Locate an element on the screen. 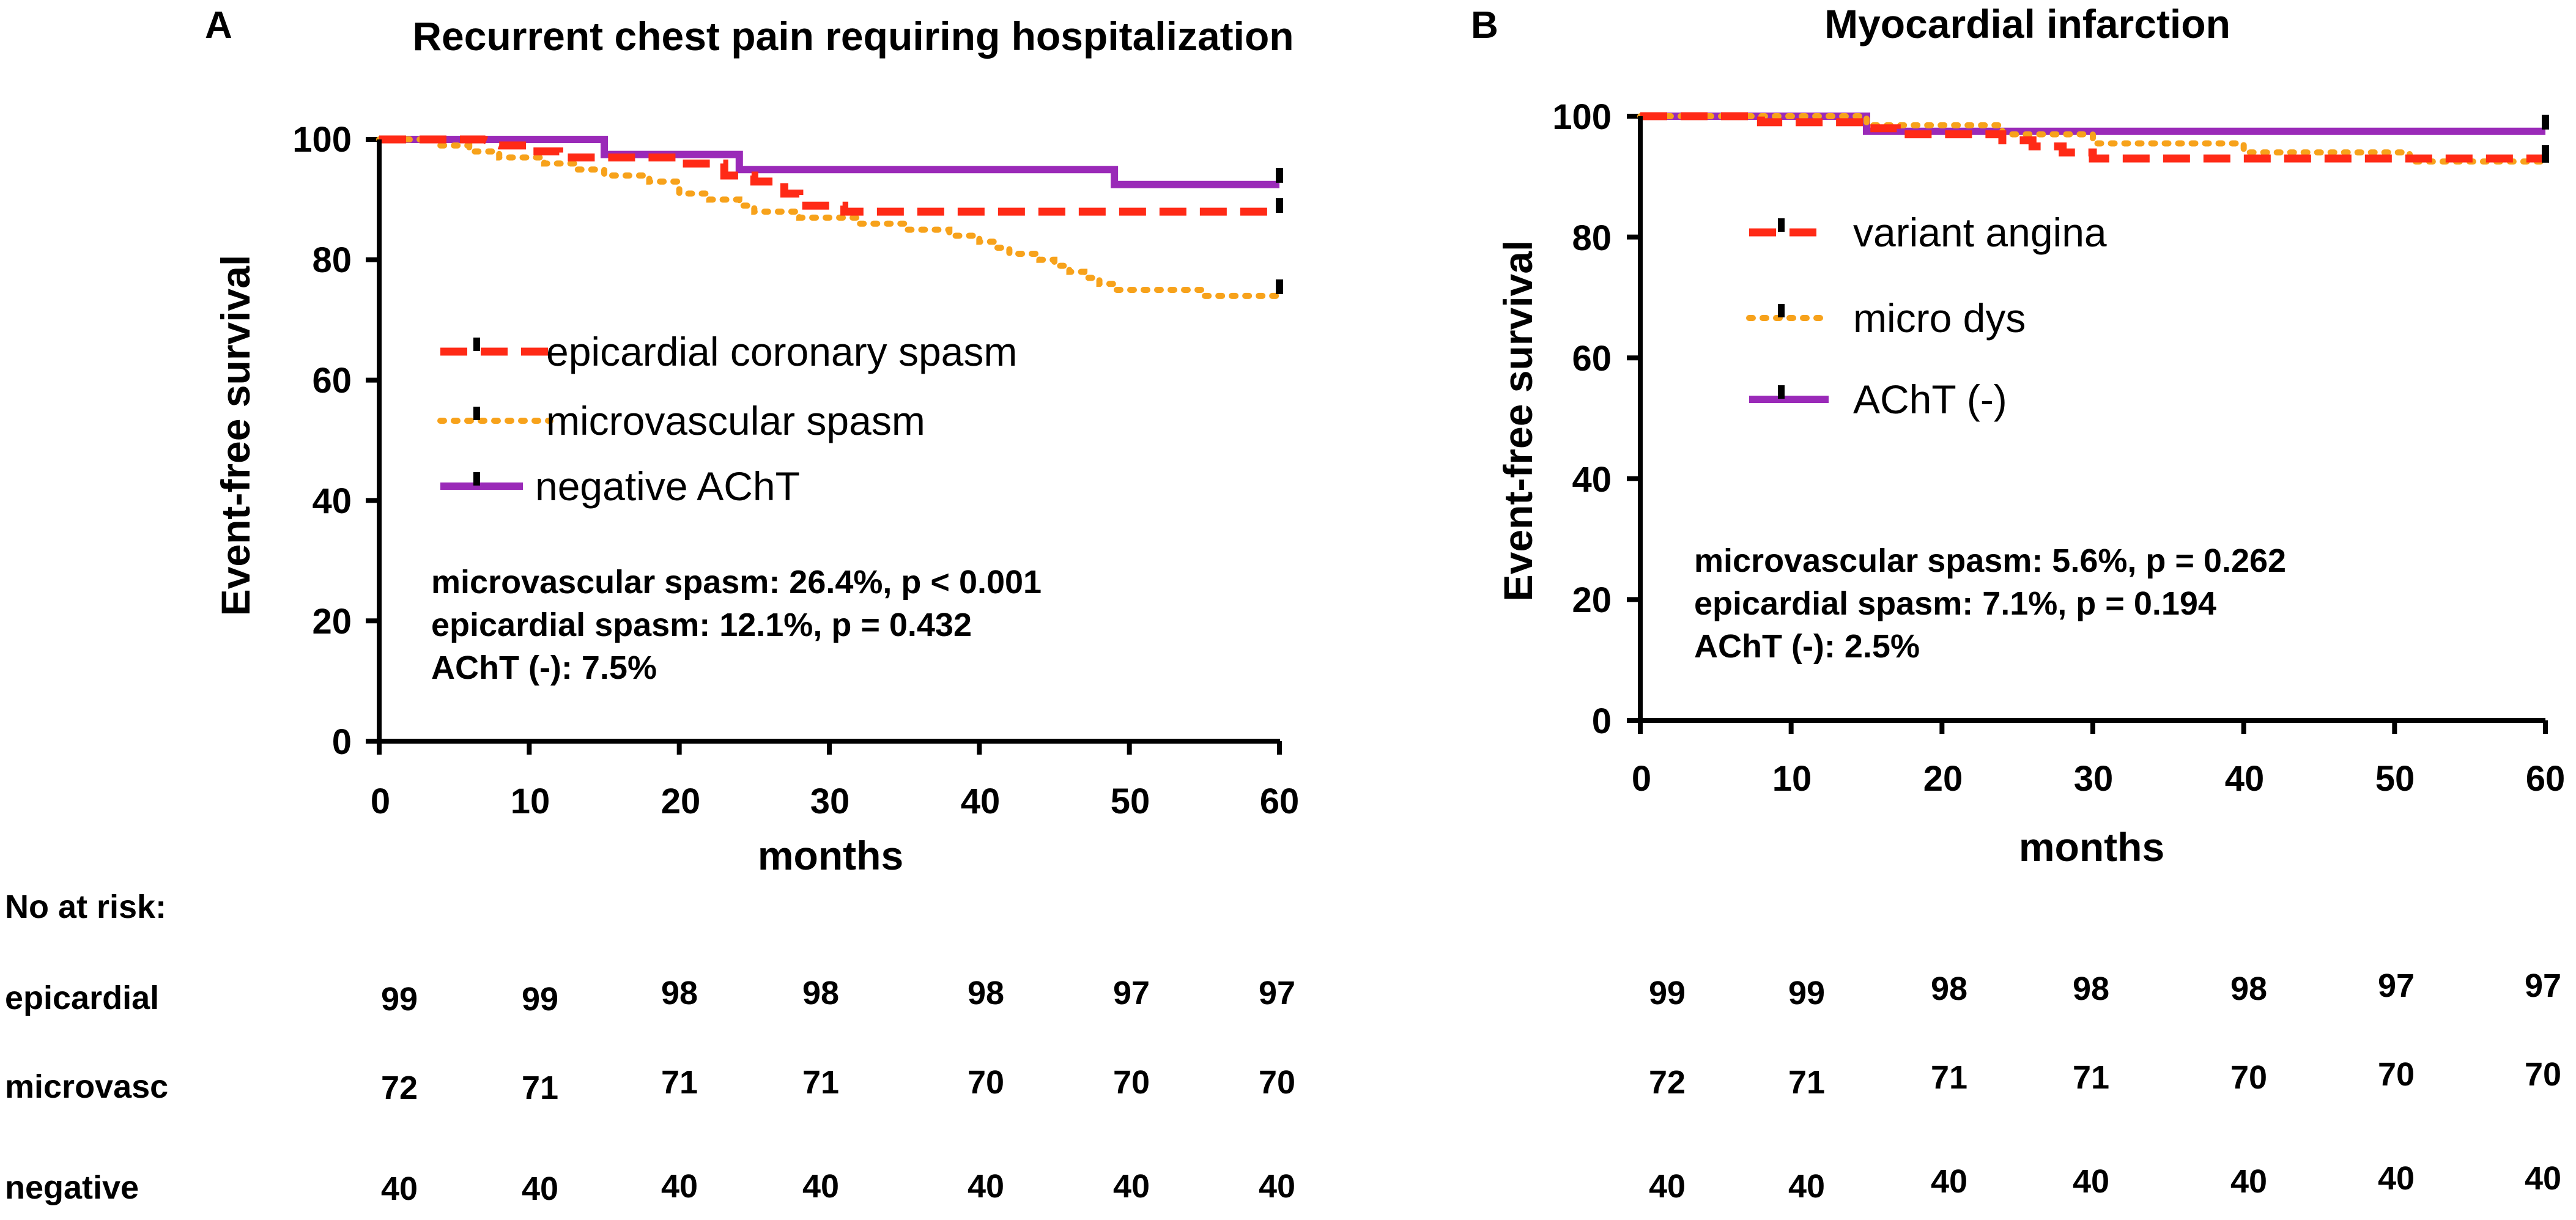 The image size is (2576, 1220). series-line-negative is located at coordinates (829, 162).